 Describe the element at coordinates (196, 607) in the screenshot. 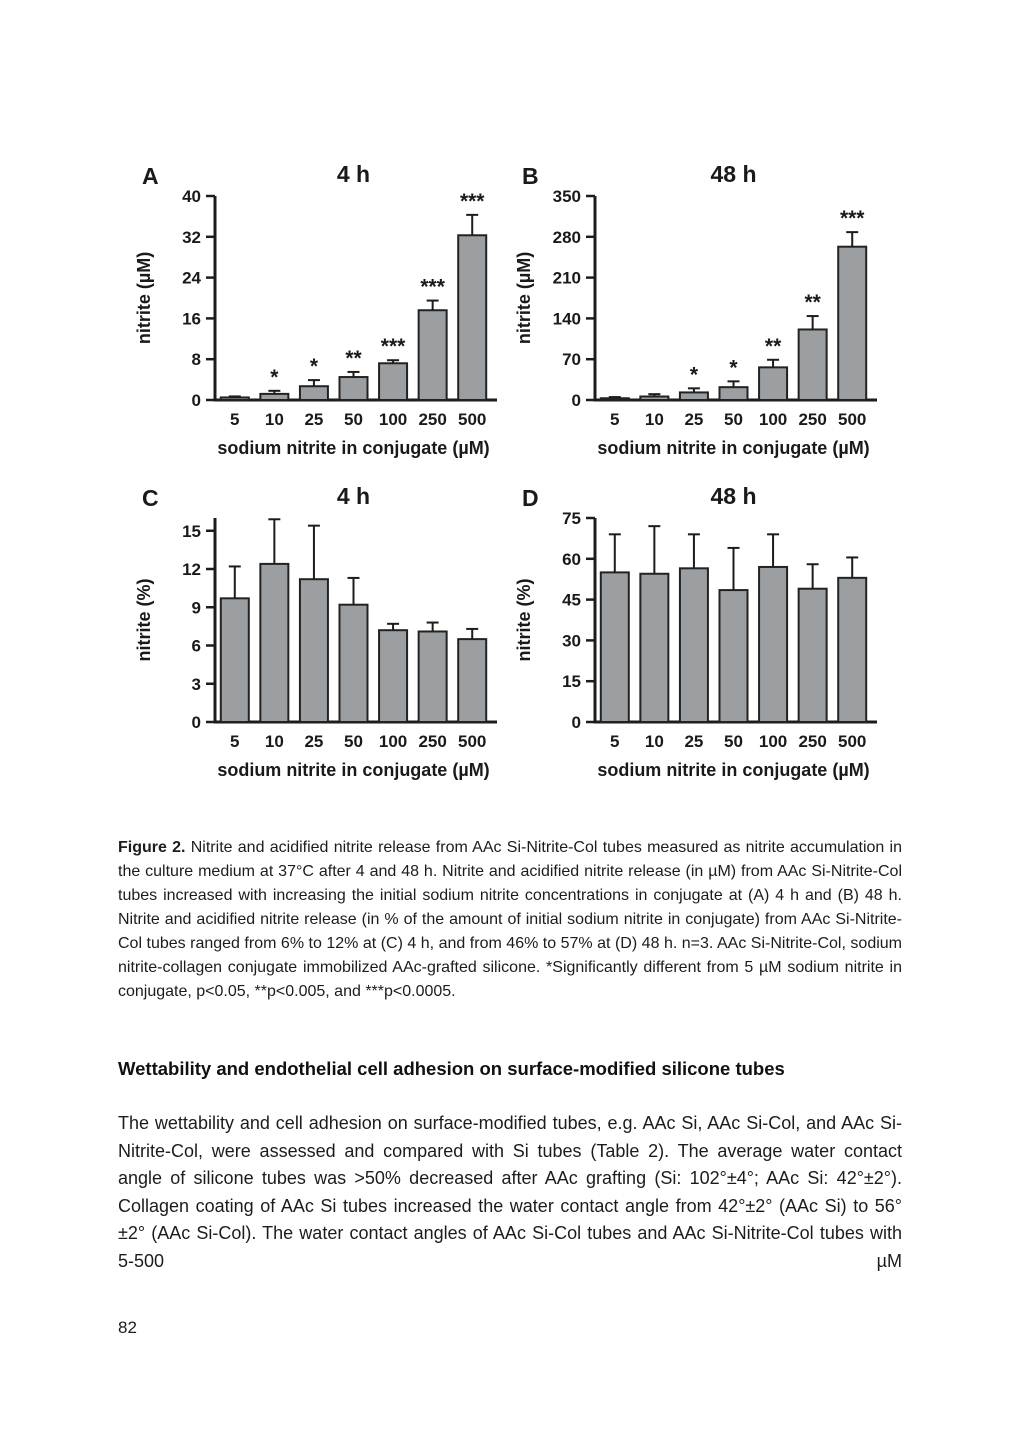

I see `y-tick-label: 9` at that location.